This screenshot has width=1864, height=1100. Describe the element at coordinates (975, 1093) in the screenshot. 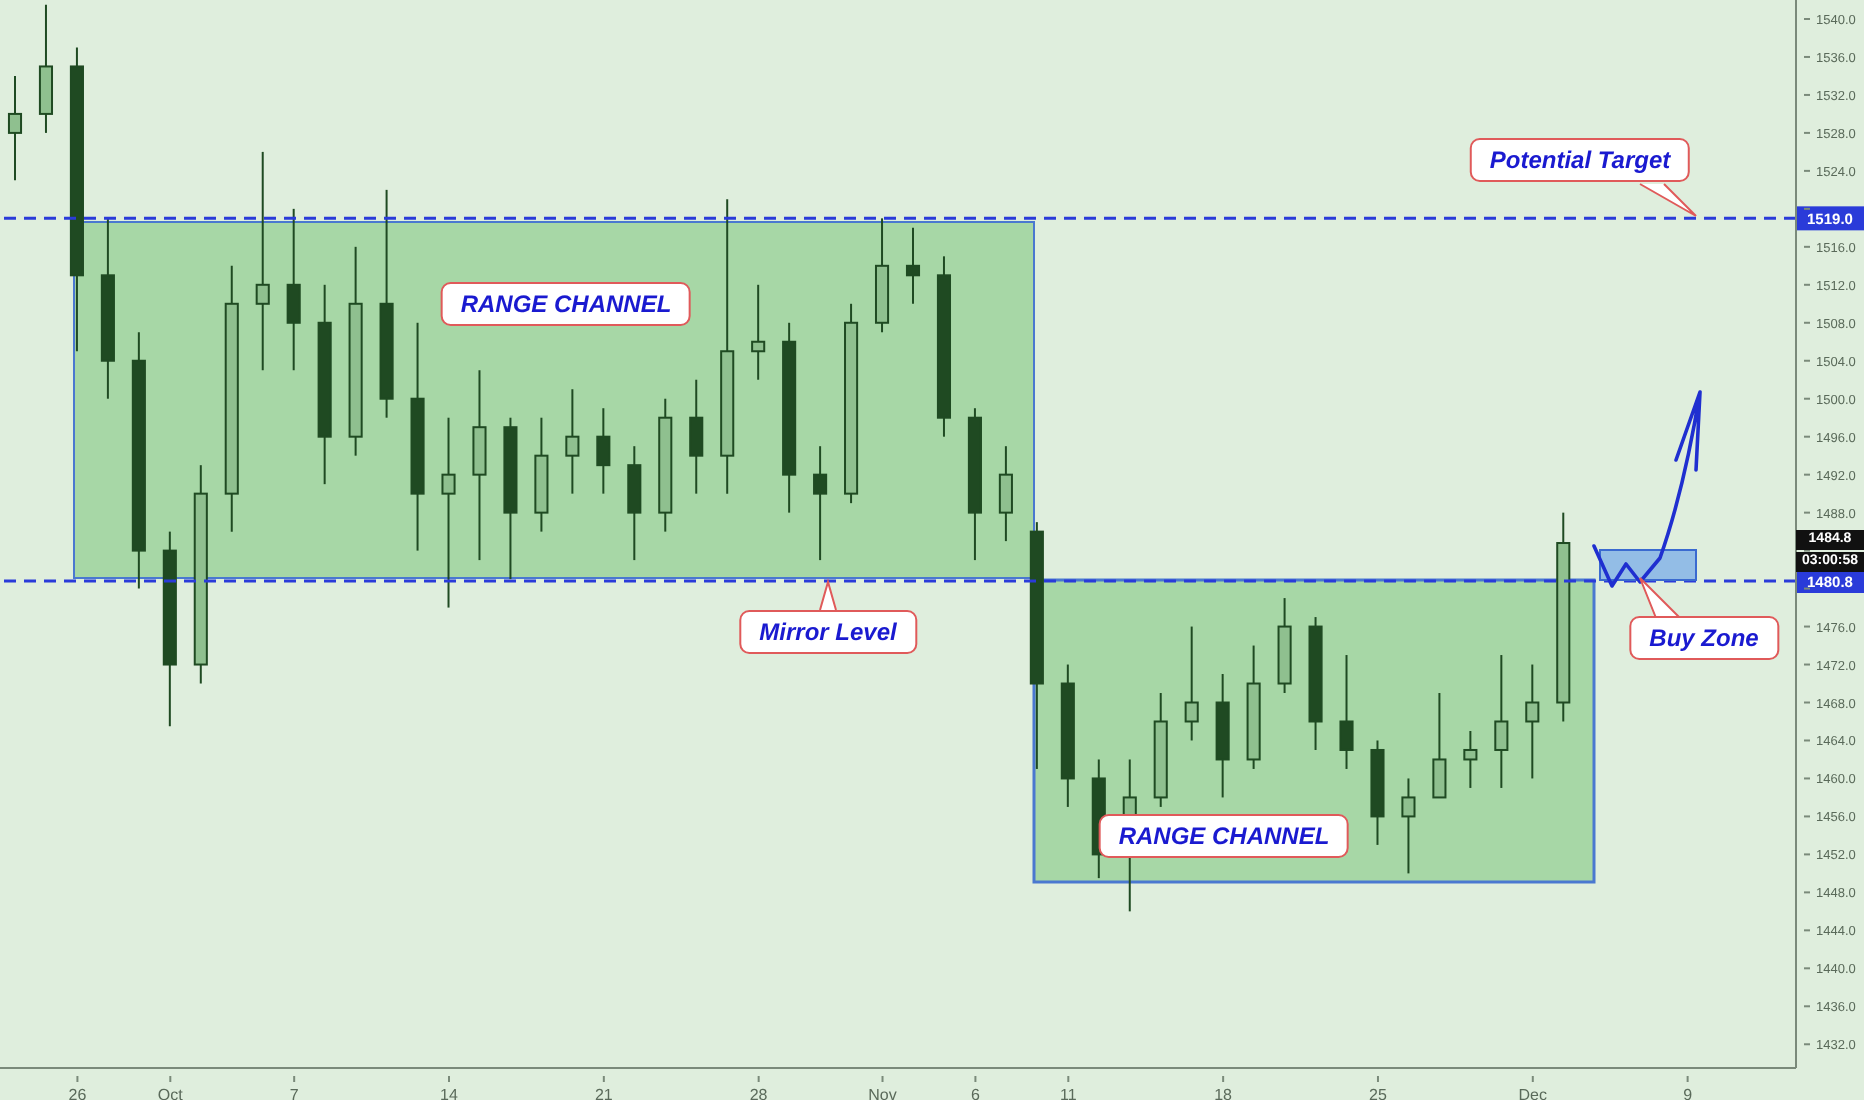

I see `x-tick-label: 6` at that location.